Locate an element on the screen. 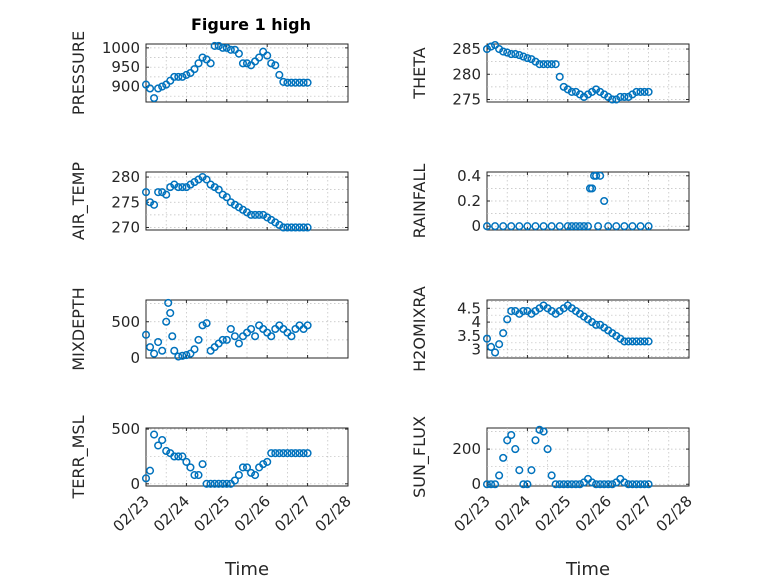 This screenshot has width=778, height=583. y-axis-label: MIXDEPTH is located at coordinates (78, 328).